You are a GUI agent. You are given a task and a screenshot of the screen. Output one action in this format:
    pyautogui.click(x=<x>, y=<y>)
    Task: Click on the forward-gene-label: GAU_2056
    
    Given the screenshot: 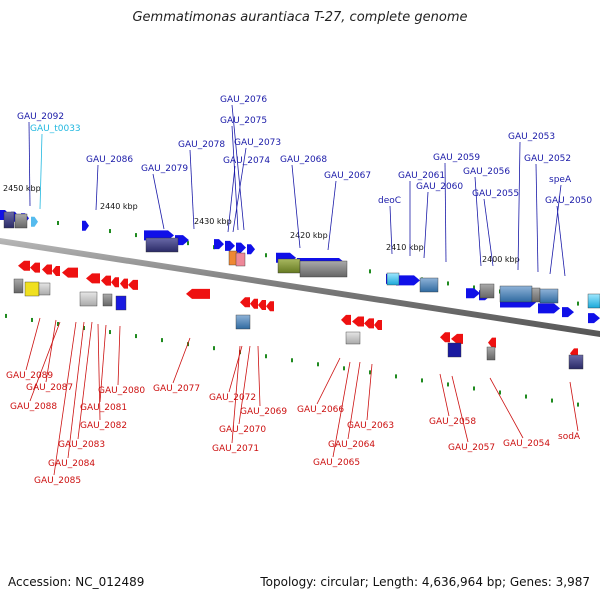 What is the action you would take?
    pyautogui.click(x=486, y=172)
    